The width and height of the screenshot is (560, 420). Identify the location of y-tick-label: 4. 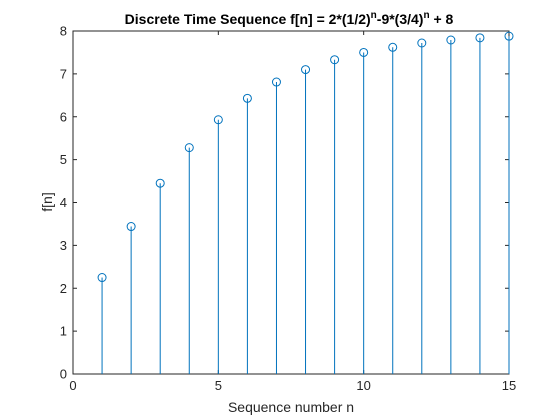
(63, 202).